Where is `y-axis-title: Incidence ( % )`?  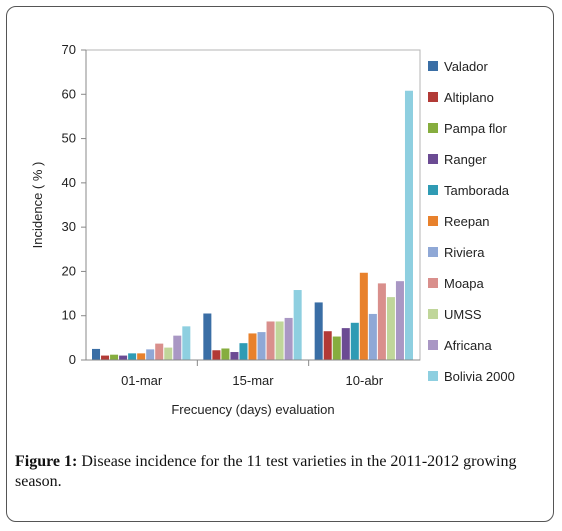 y-axis-title: Incidence ( % ) is located at coordinates (37, 205).